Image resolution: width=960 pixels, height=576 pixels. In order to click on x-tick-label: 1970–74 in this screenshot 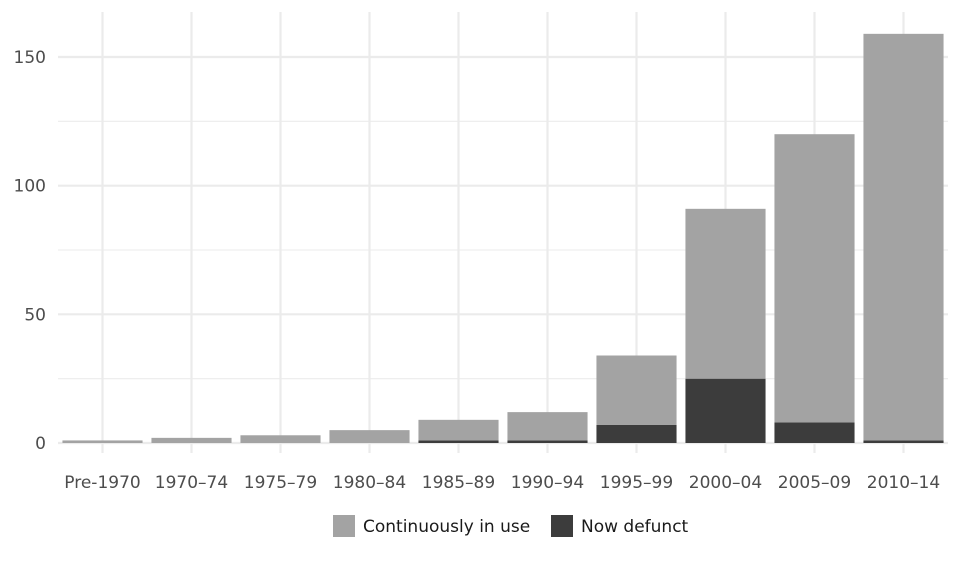, I will do `click(191, 483)`.